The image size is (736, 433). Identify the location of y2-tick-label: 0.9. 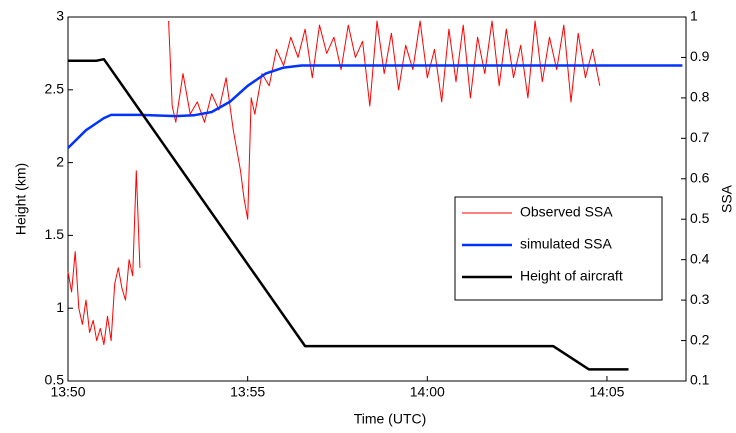
(700, 56).